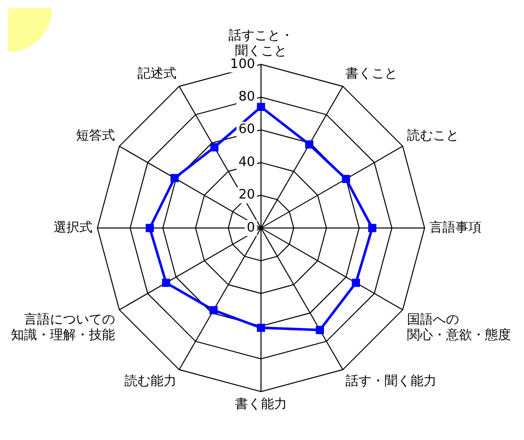 Image resolution: width=524 pixels, height=440 pixels. What do you see at coordinates (250, 228) in the screenshot?
I see `y-tick-label: 0` at bounding box center [250, 228].